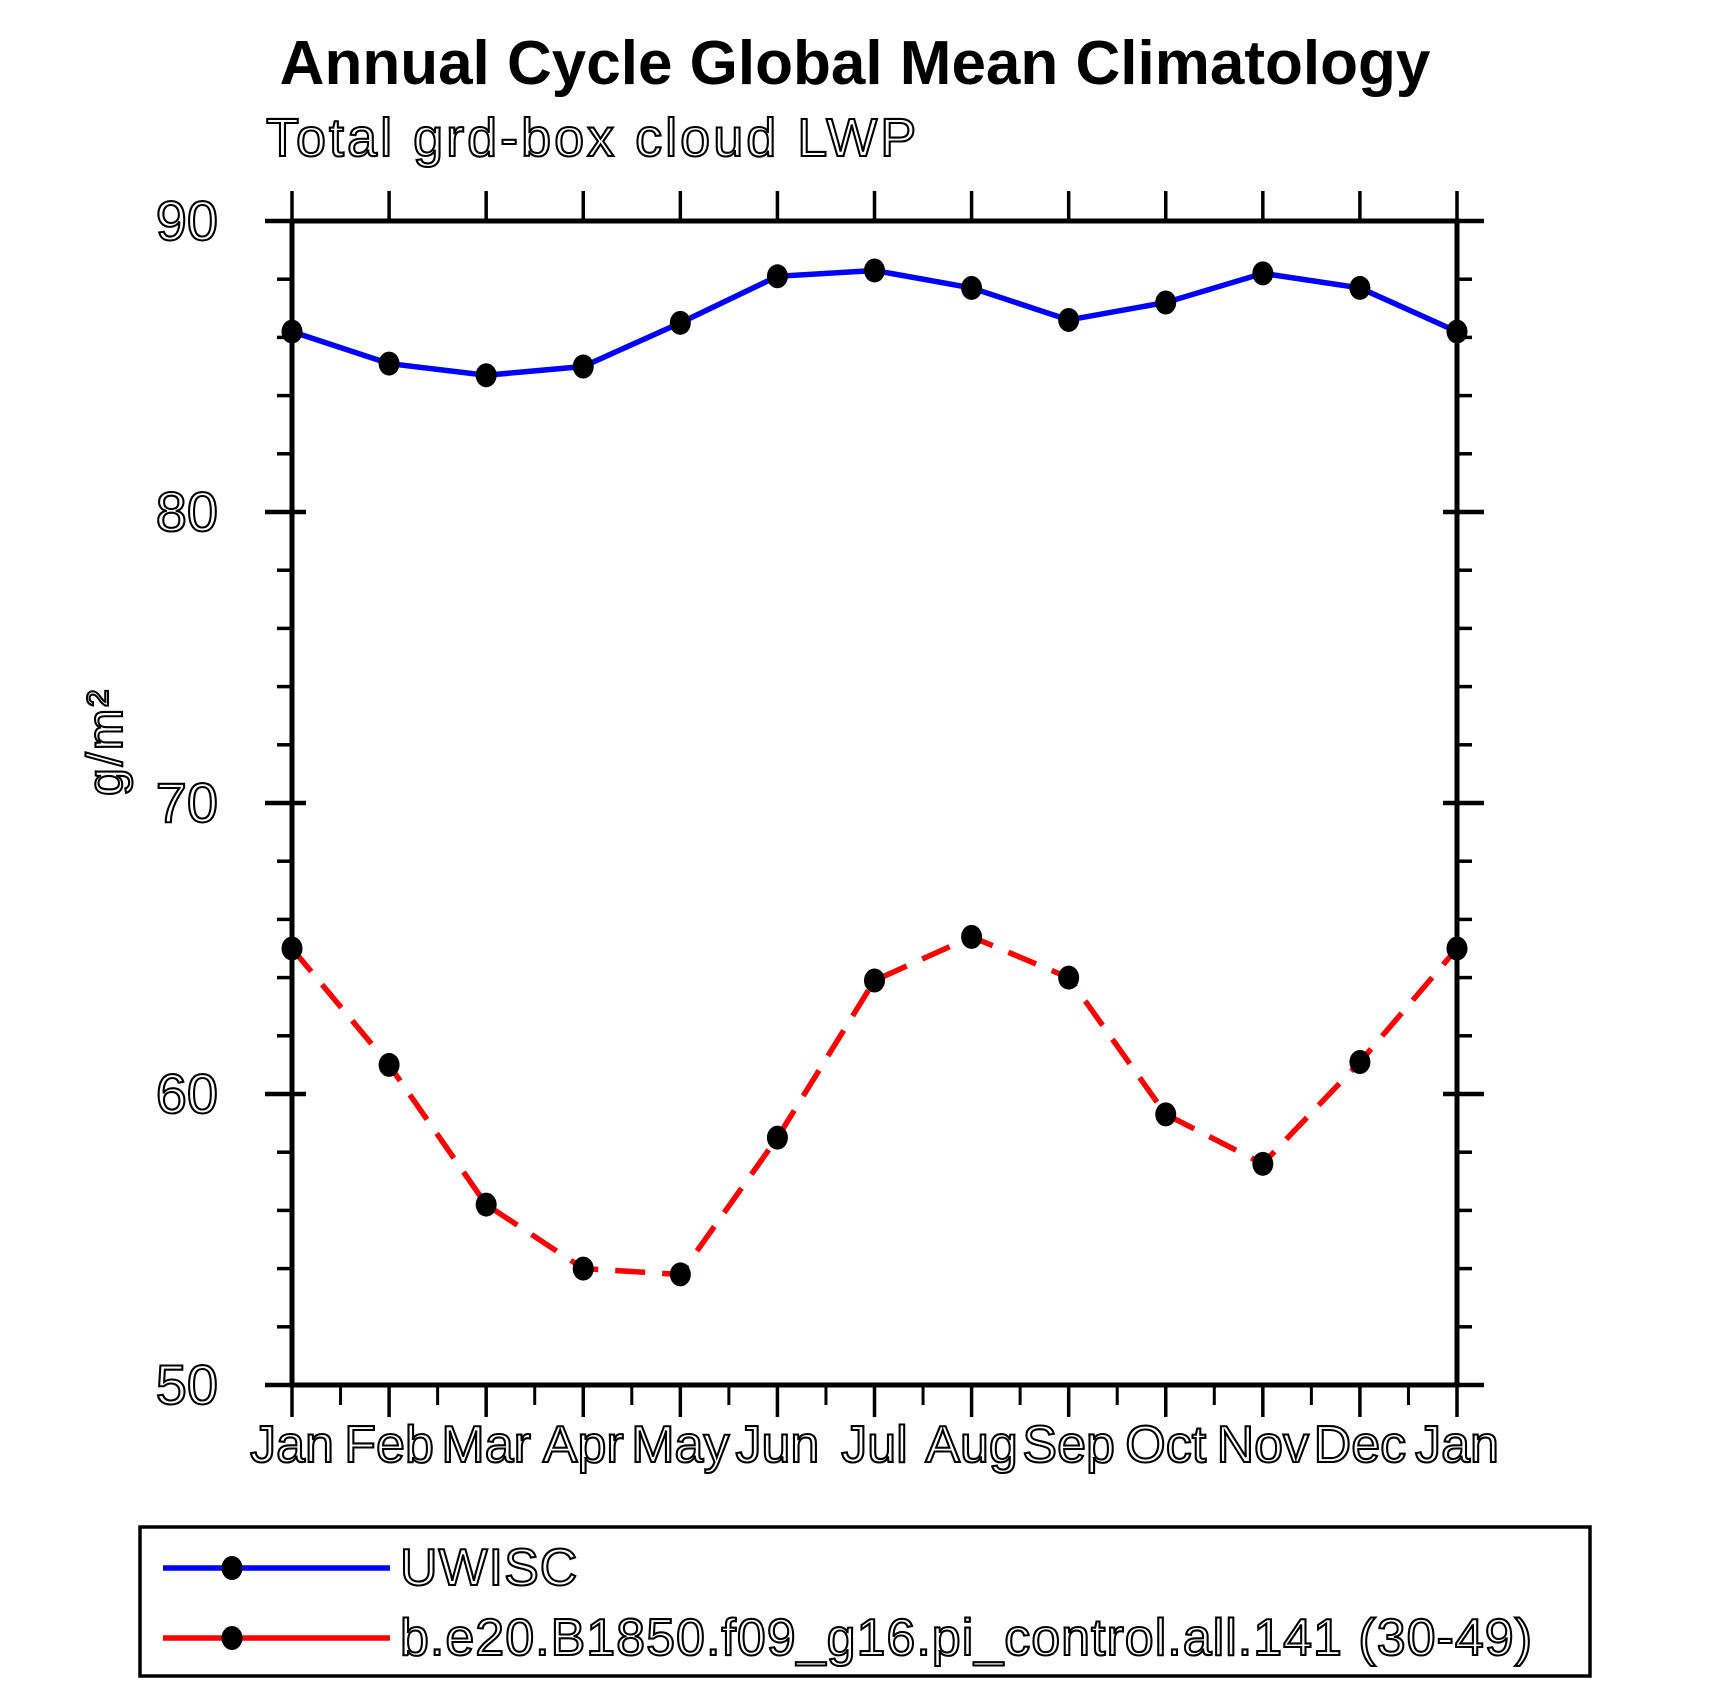  What do you see at coordinates (777, 276) in the screenshot?
I see `data-point-0-jun` at bounding box center [777, 276].